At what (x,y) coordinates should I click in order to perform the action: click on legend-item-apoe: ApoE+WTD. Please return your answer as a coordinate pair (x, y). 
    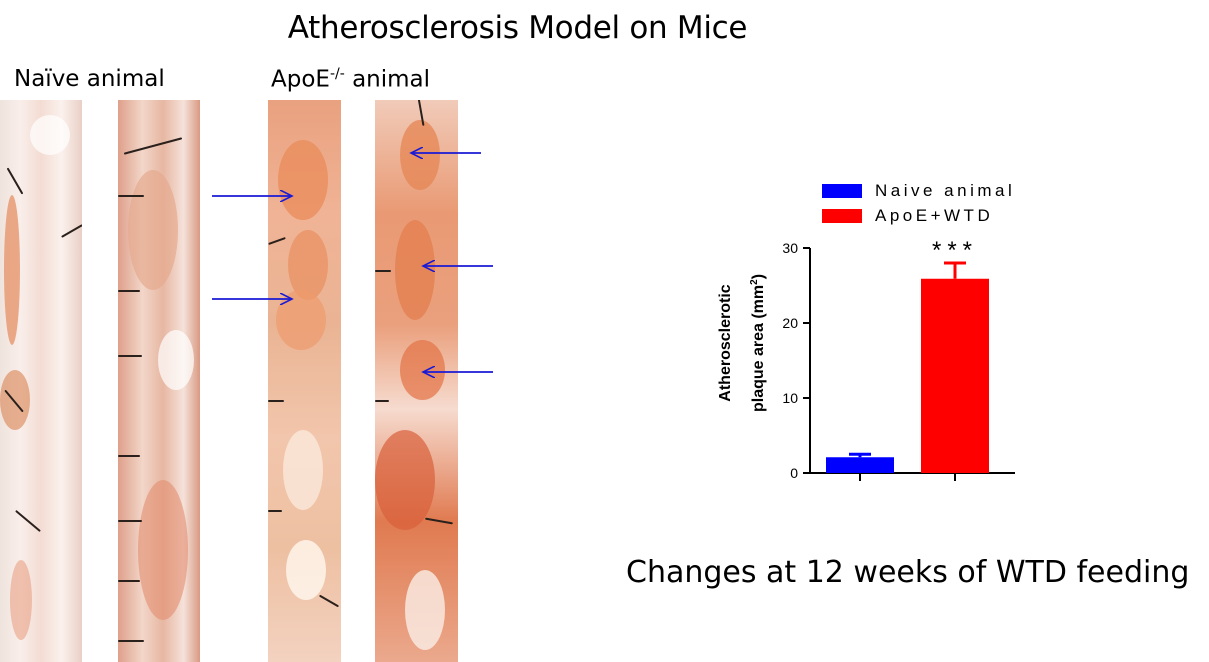
    Looking at the image, I should click on (918, 215).